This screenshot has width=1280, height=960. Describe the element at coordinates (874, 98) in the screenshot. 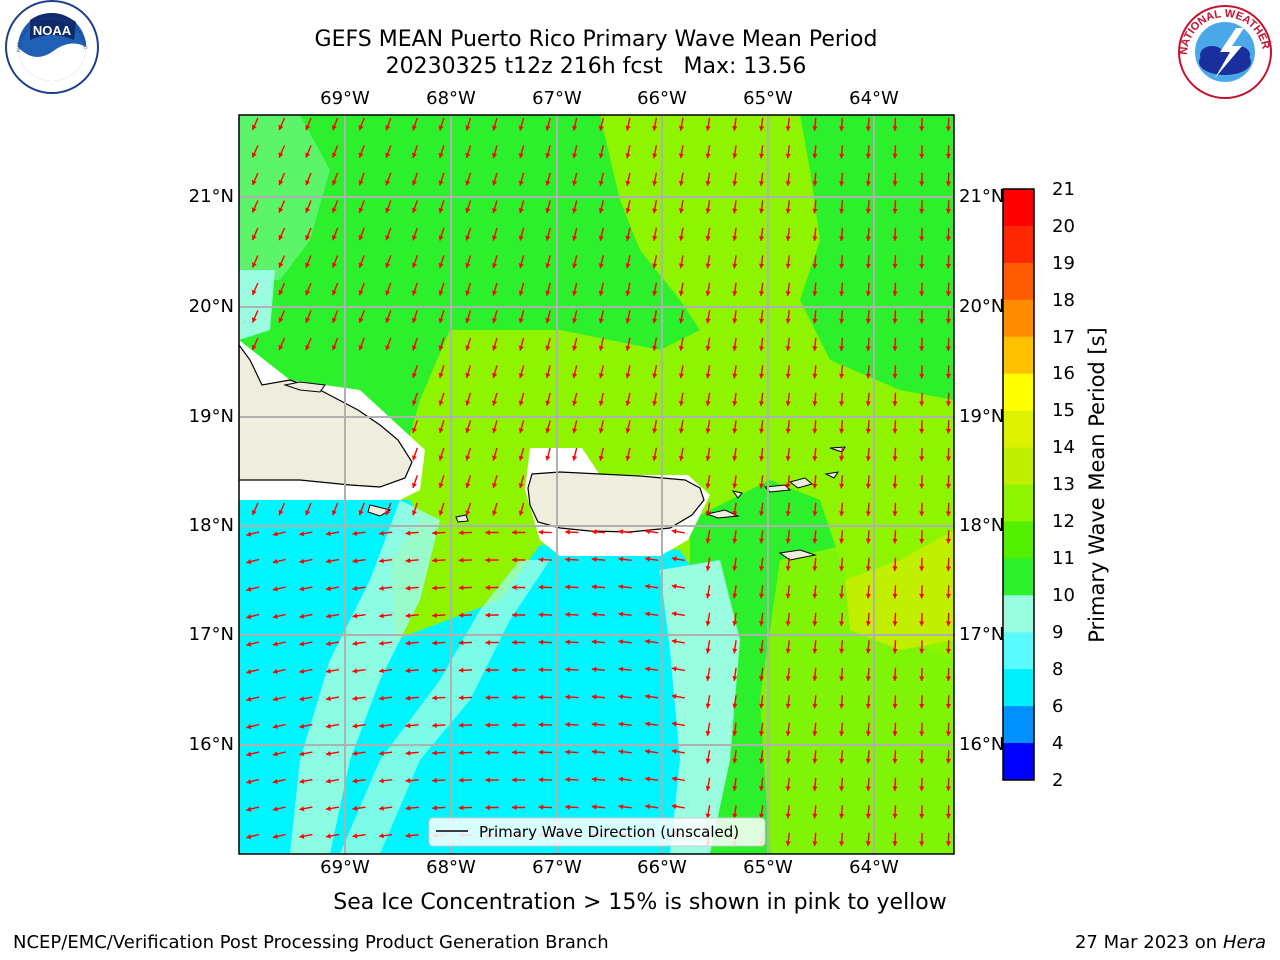

I see `lon-label-top-6: 64°W` at that location.